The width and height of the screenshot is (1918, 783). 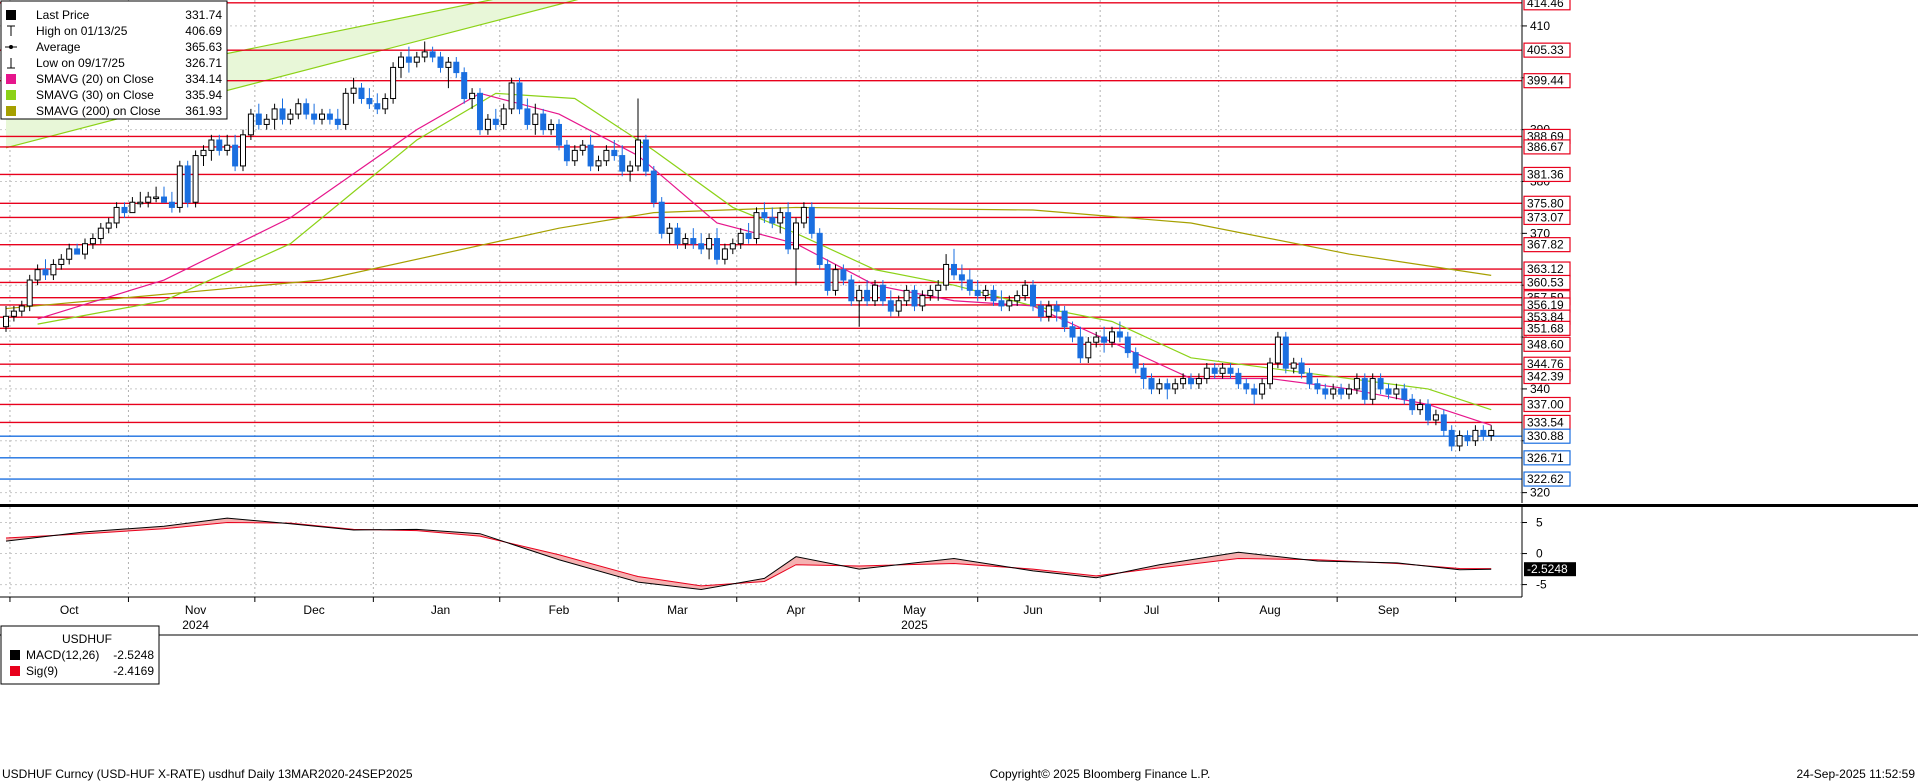 I want to click on month-label: Jul, so click(x=1151, y=610).